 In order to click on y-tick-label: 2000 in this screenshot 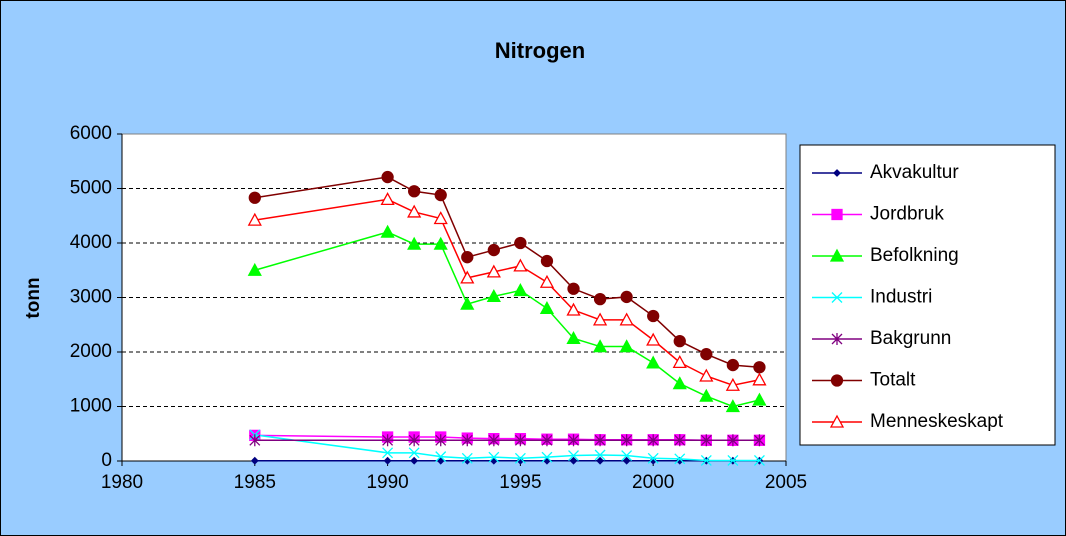, I will do `click(91, 351)`.